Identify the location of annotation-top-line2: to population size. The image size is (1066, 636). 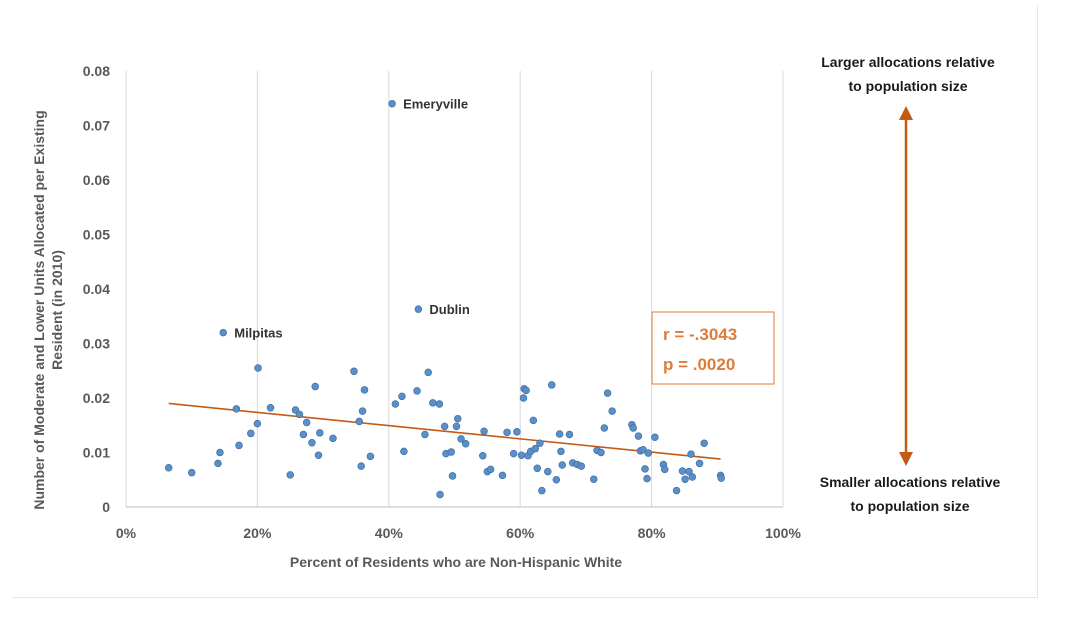
(908, 86).